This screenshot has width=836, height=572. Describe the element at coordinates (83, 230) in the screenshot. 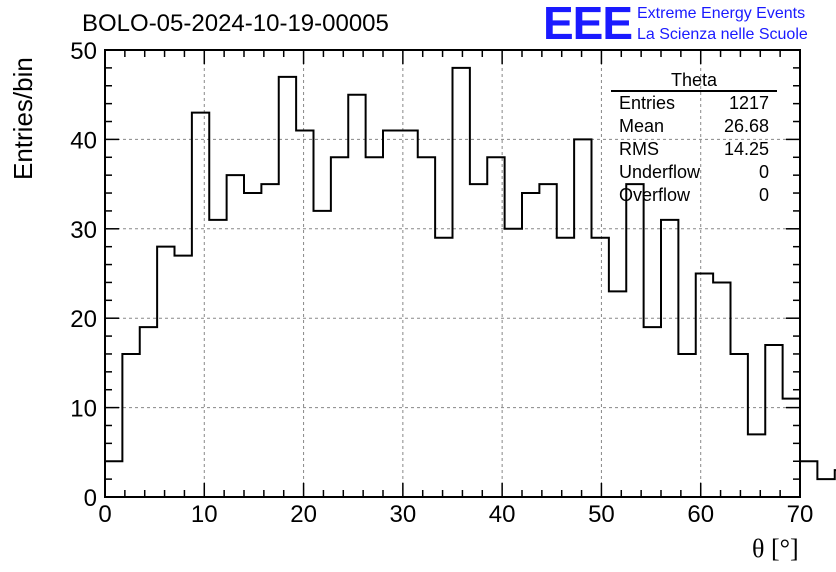

I see `y-tick-label: 30` at that location.